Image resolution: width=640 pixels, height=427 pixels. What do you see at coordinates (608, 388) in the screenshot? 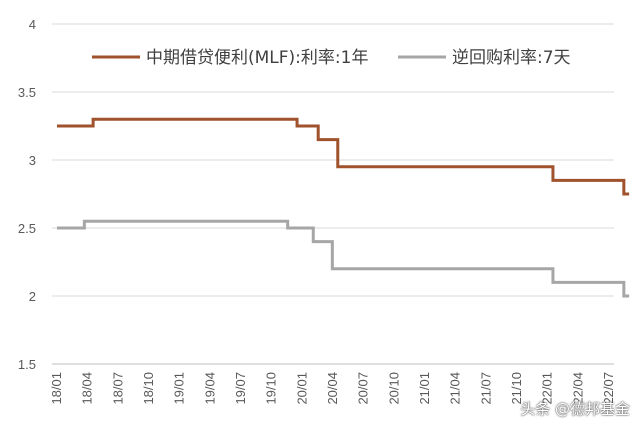
I see `x-tick-label: 22/07` at bounding box center [608, 388].